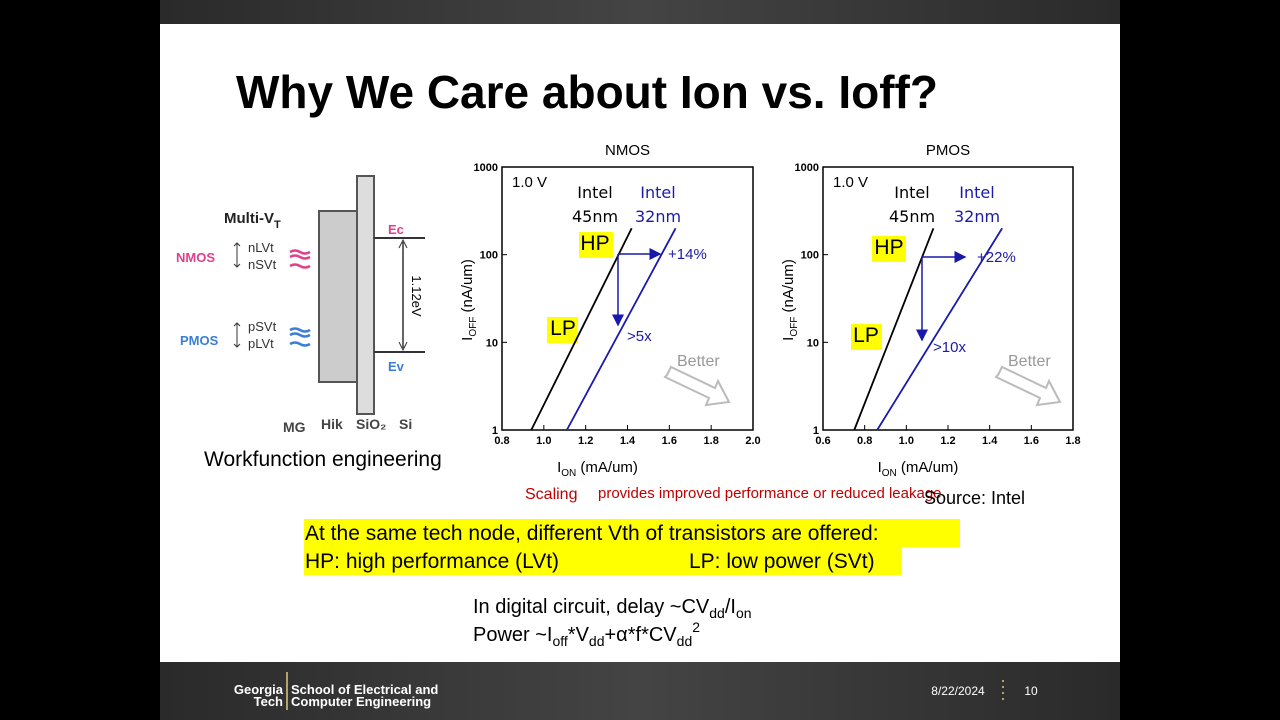  Describe the element at coordinates (332, 424) in the screenshot. I see `layer-hik: Hik` at that location.